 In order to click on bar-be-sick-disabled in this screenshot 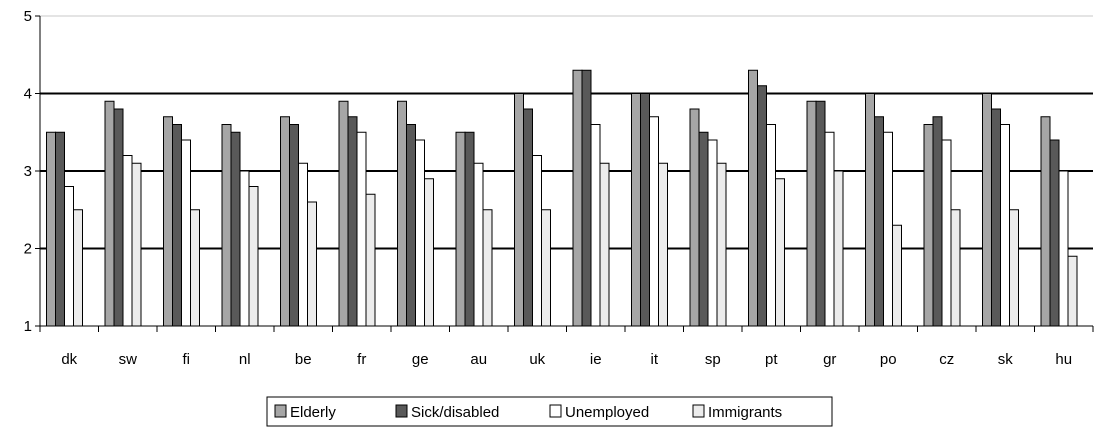, I will do `click(294, 225)`.